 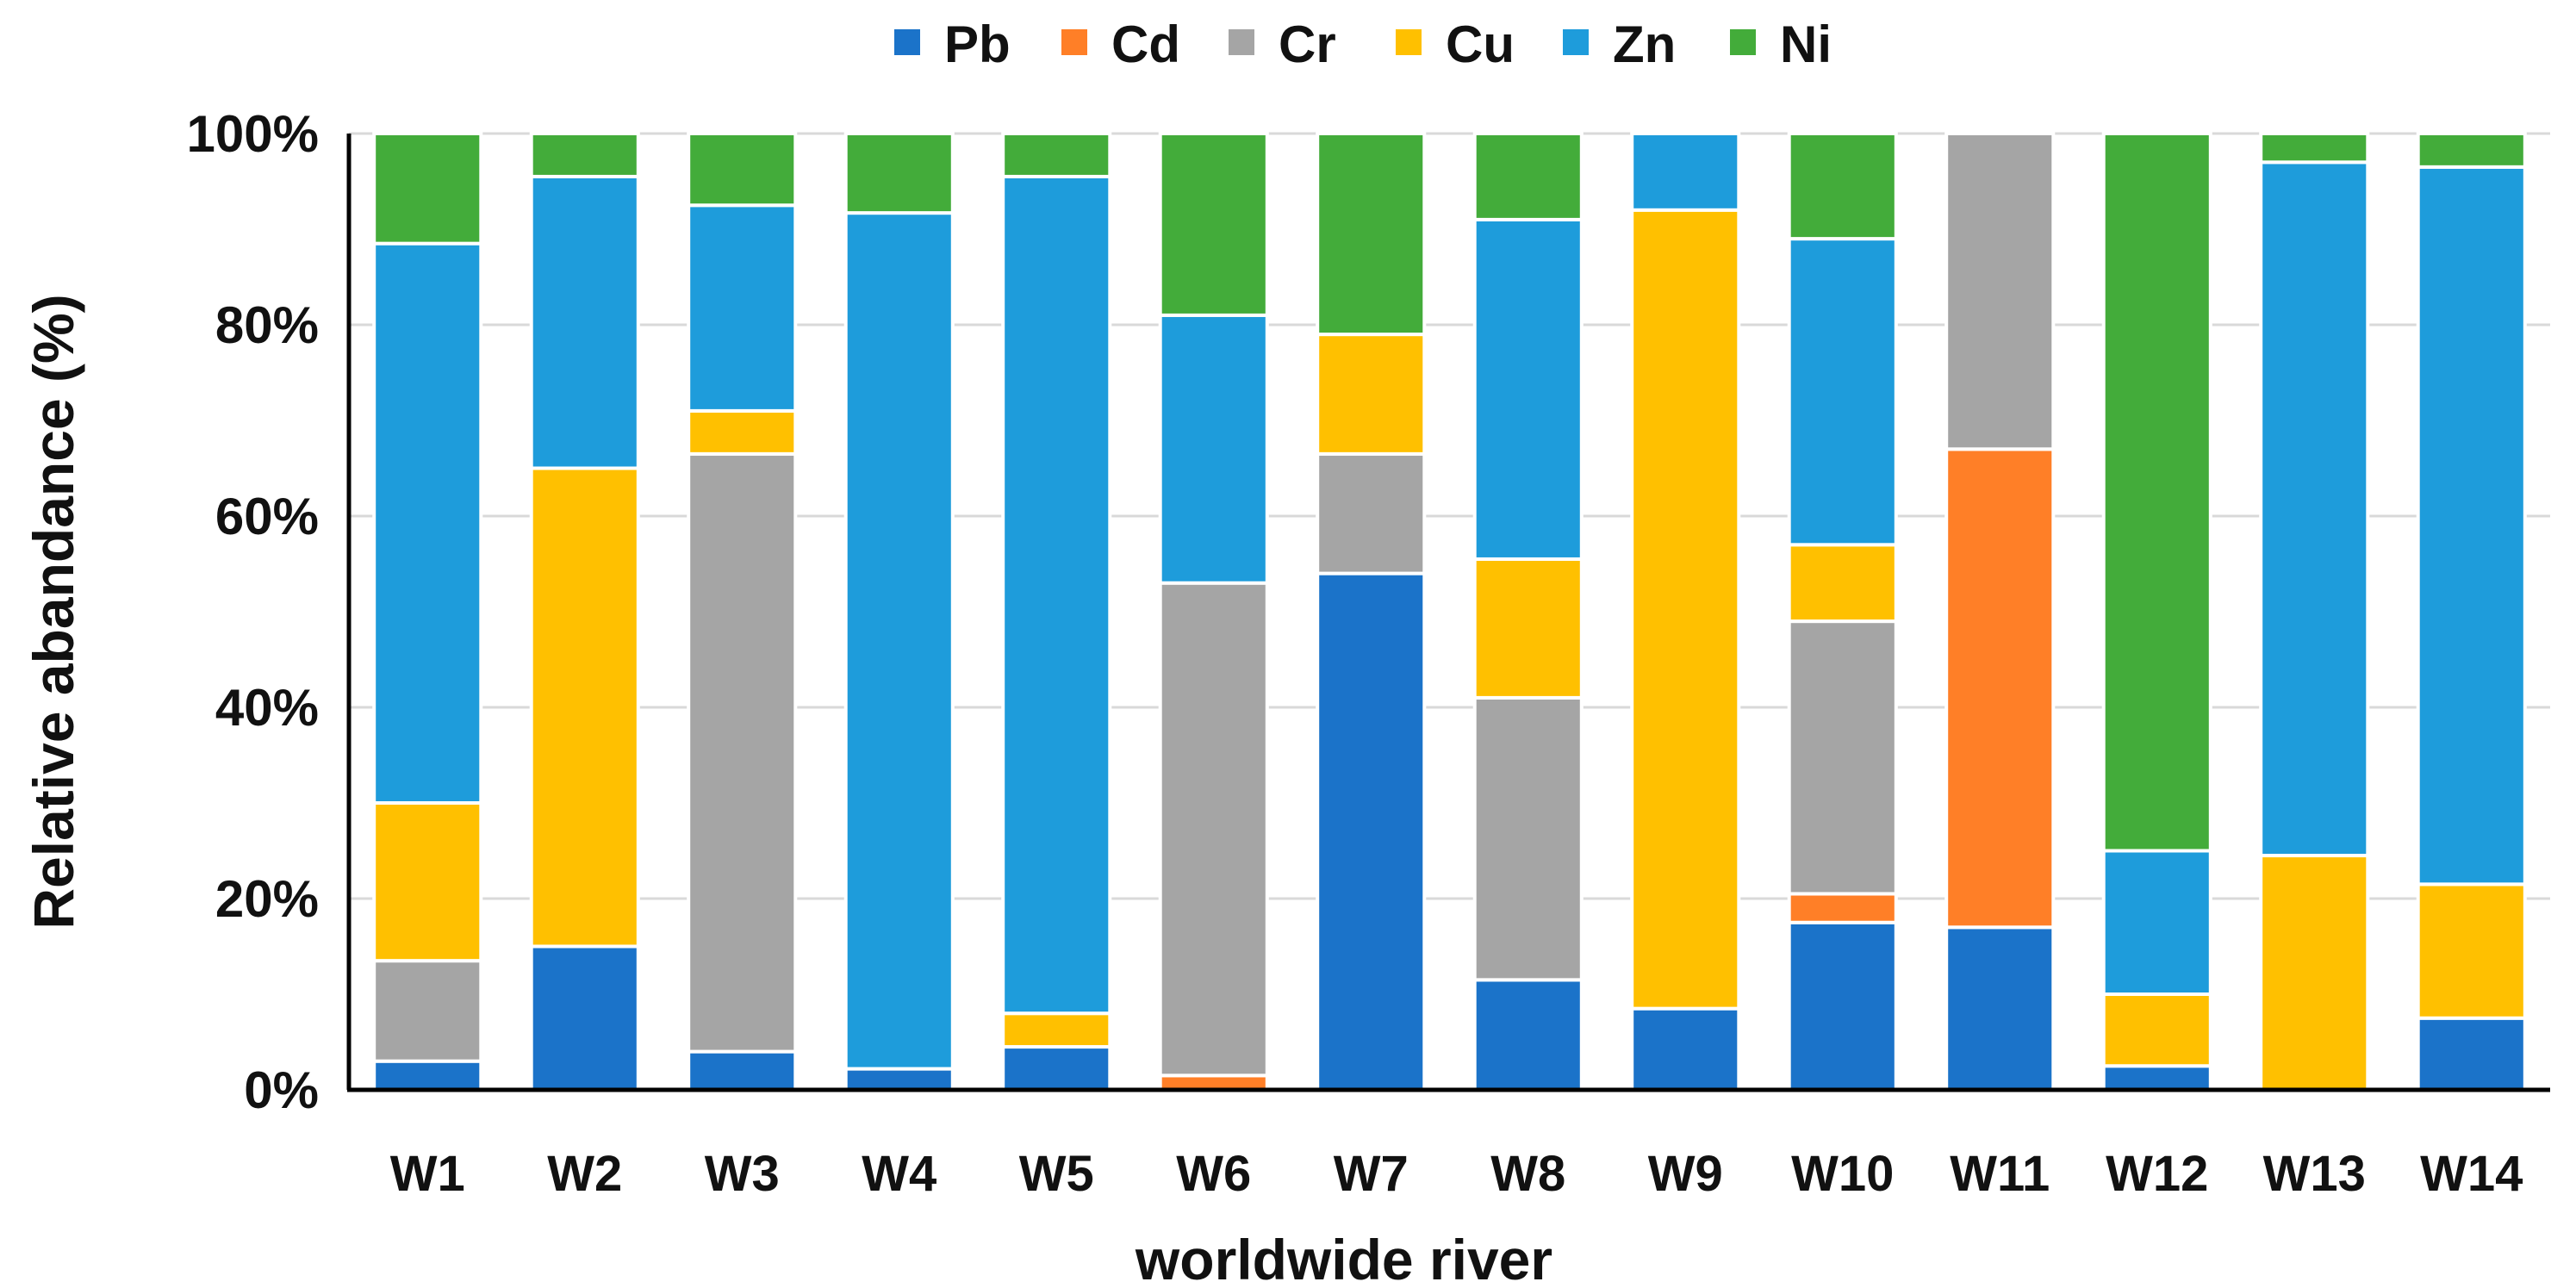 I want to click on x-axis-title: worldwide river, so click(x=1343, y=1258).